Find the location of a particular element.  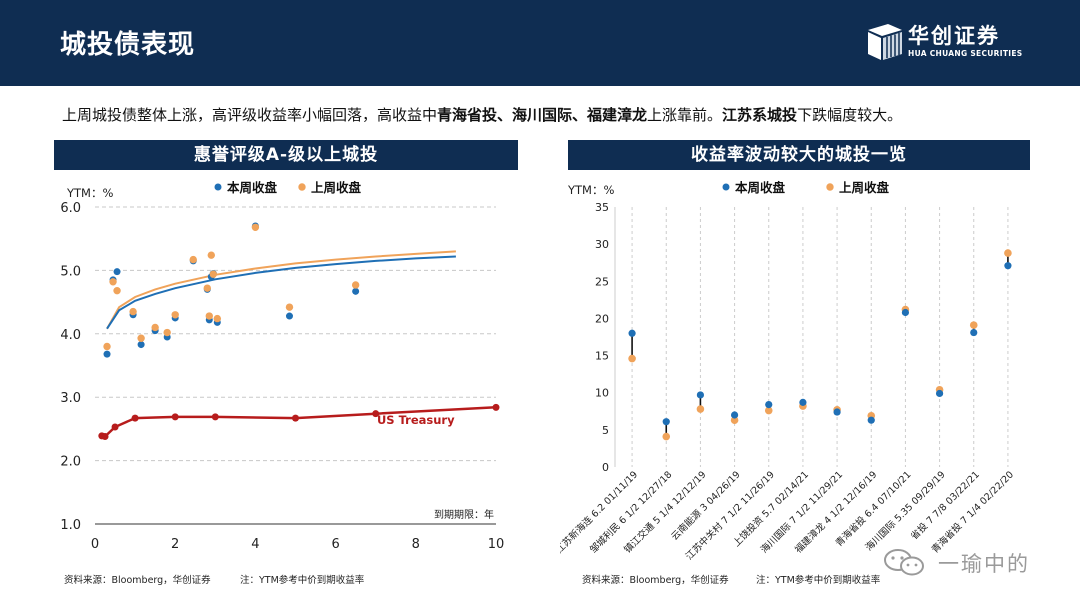

last-week-fit-curve is located at coordinates (281, 290).